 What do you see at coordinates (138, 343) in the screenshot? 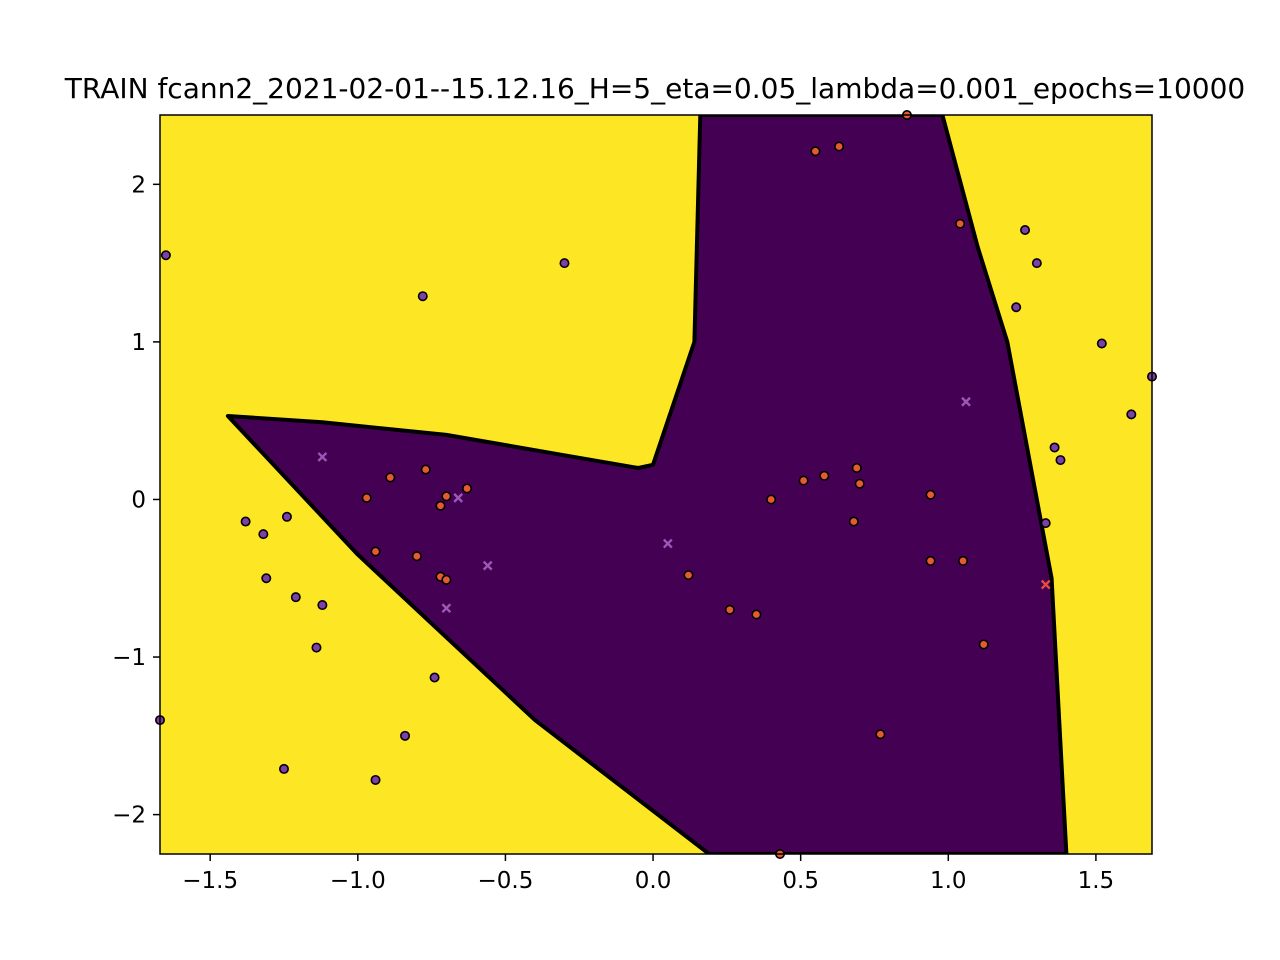
I see `y-tick-label: 1` at bounding box center [138, 343].